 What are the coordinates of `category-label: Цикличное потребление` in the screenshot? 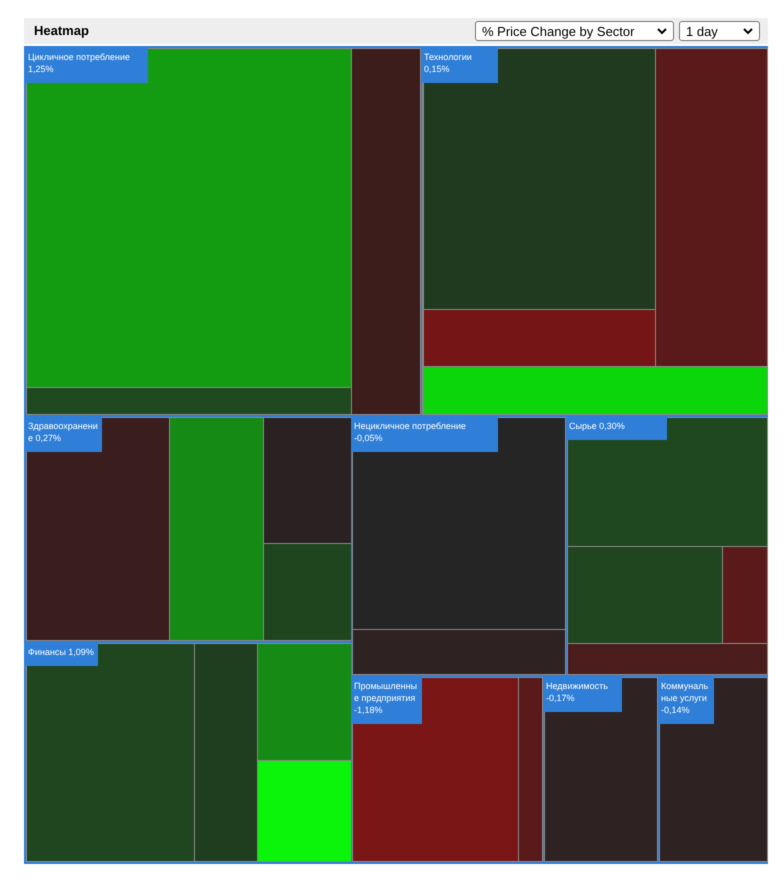 It's located at (79, 57).